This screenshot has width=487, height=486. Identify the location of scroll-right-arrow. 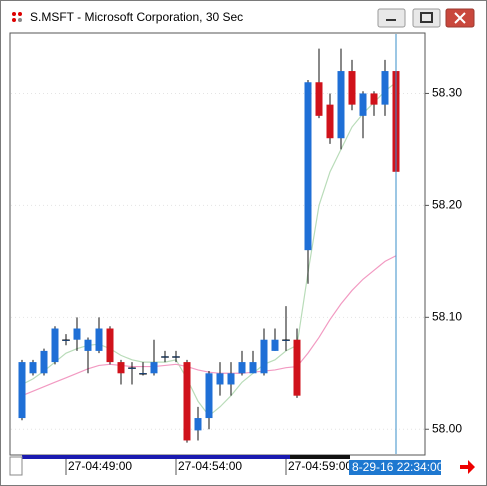
(467, 467).